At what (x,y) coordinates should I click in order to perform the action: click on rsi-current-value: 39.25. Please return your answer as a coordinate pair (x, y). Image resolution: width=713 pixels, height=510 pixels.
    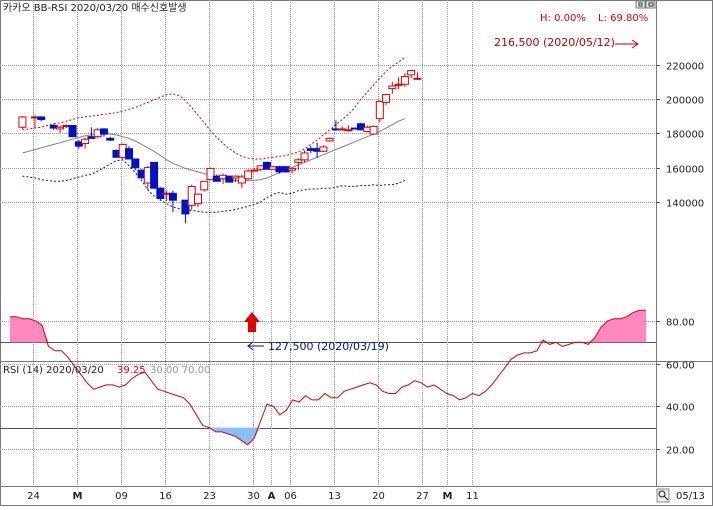
    Looking at the image, I should click on (131, 370).